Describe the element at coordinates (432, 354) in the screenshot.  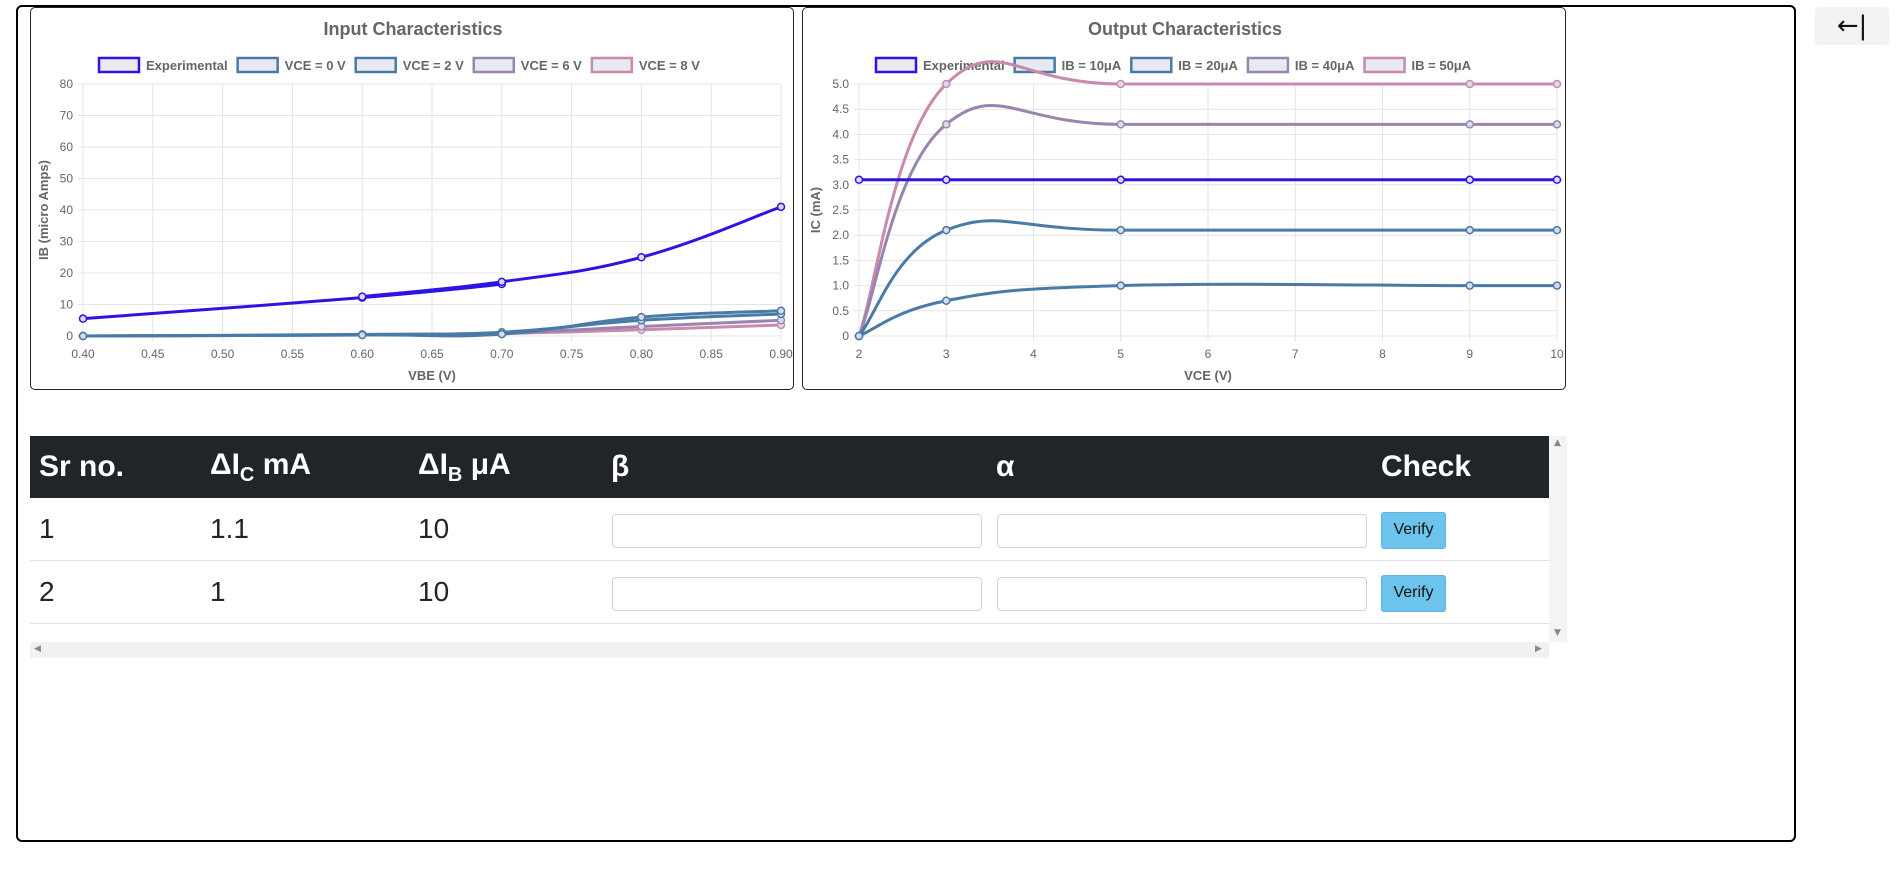
I see `input-chart-x-tick: 0.65` at that location.